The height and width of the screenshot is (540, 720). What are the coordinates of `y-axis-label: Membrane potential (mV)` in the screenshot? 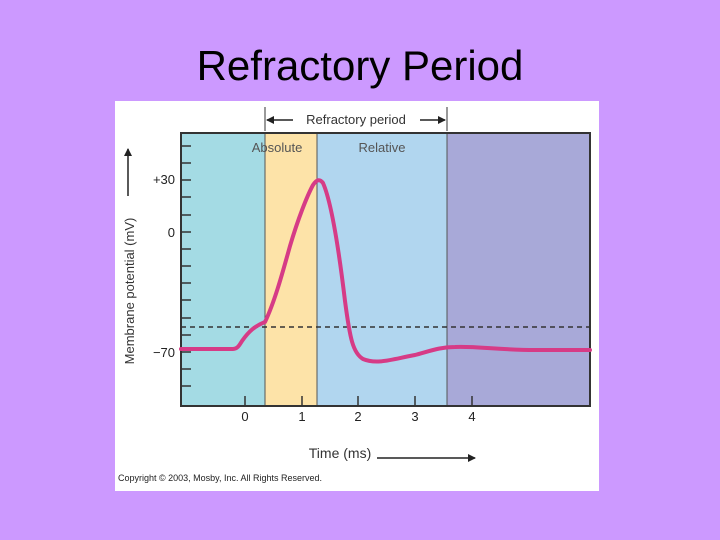 It's located at (129, 291).